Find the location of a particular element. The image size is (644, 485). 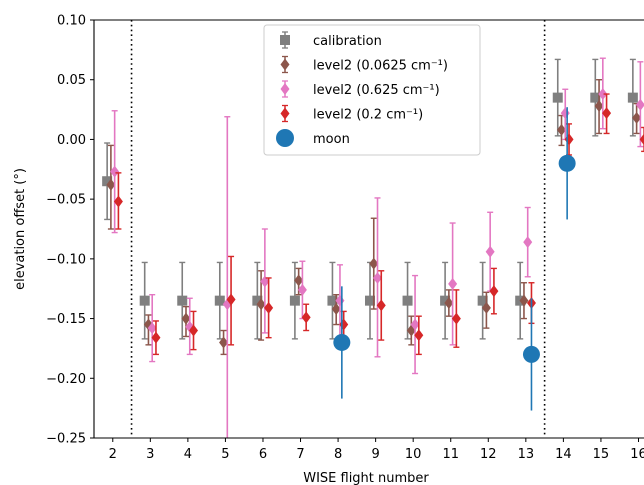

y-tick-label: −0.15 is located at coordinates (66, 319).